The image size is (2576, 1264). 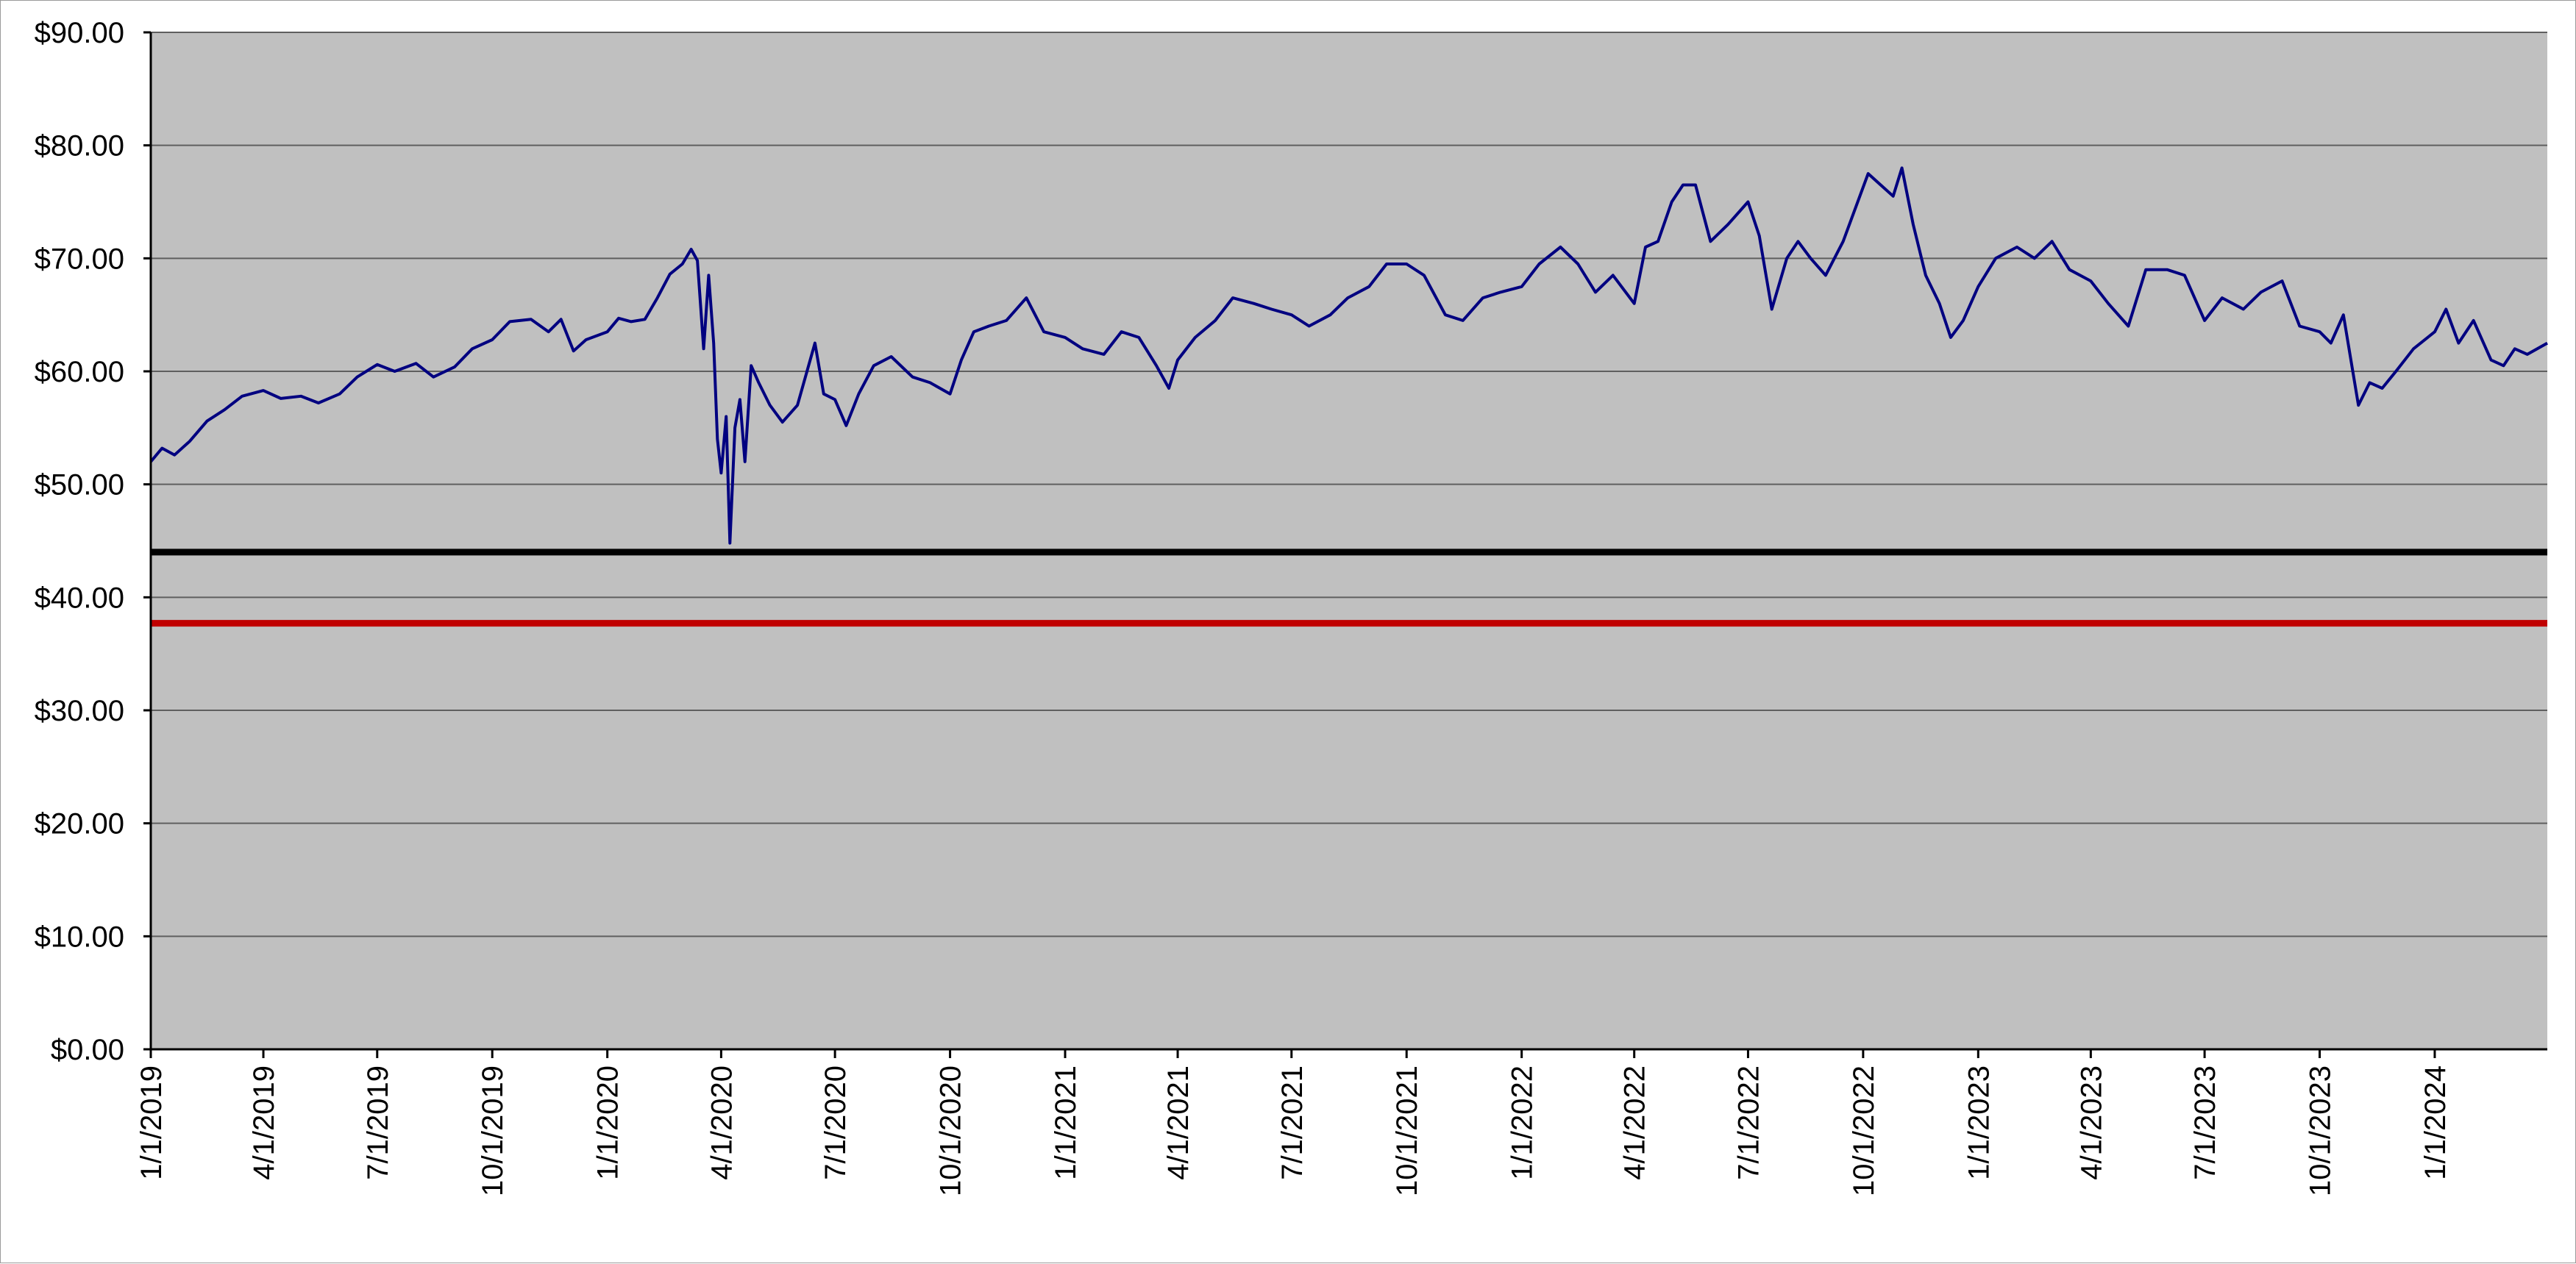 I want to click on x-tick-label: 7/1/2022, so click(x=1748, y=1122).